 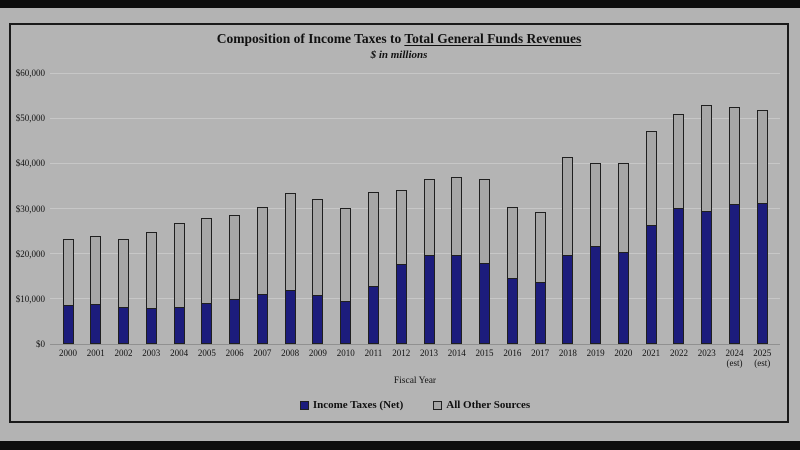 I want to click on bar-income-taxes-2021, so click(x=651, y=284).